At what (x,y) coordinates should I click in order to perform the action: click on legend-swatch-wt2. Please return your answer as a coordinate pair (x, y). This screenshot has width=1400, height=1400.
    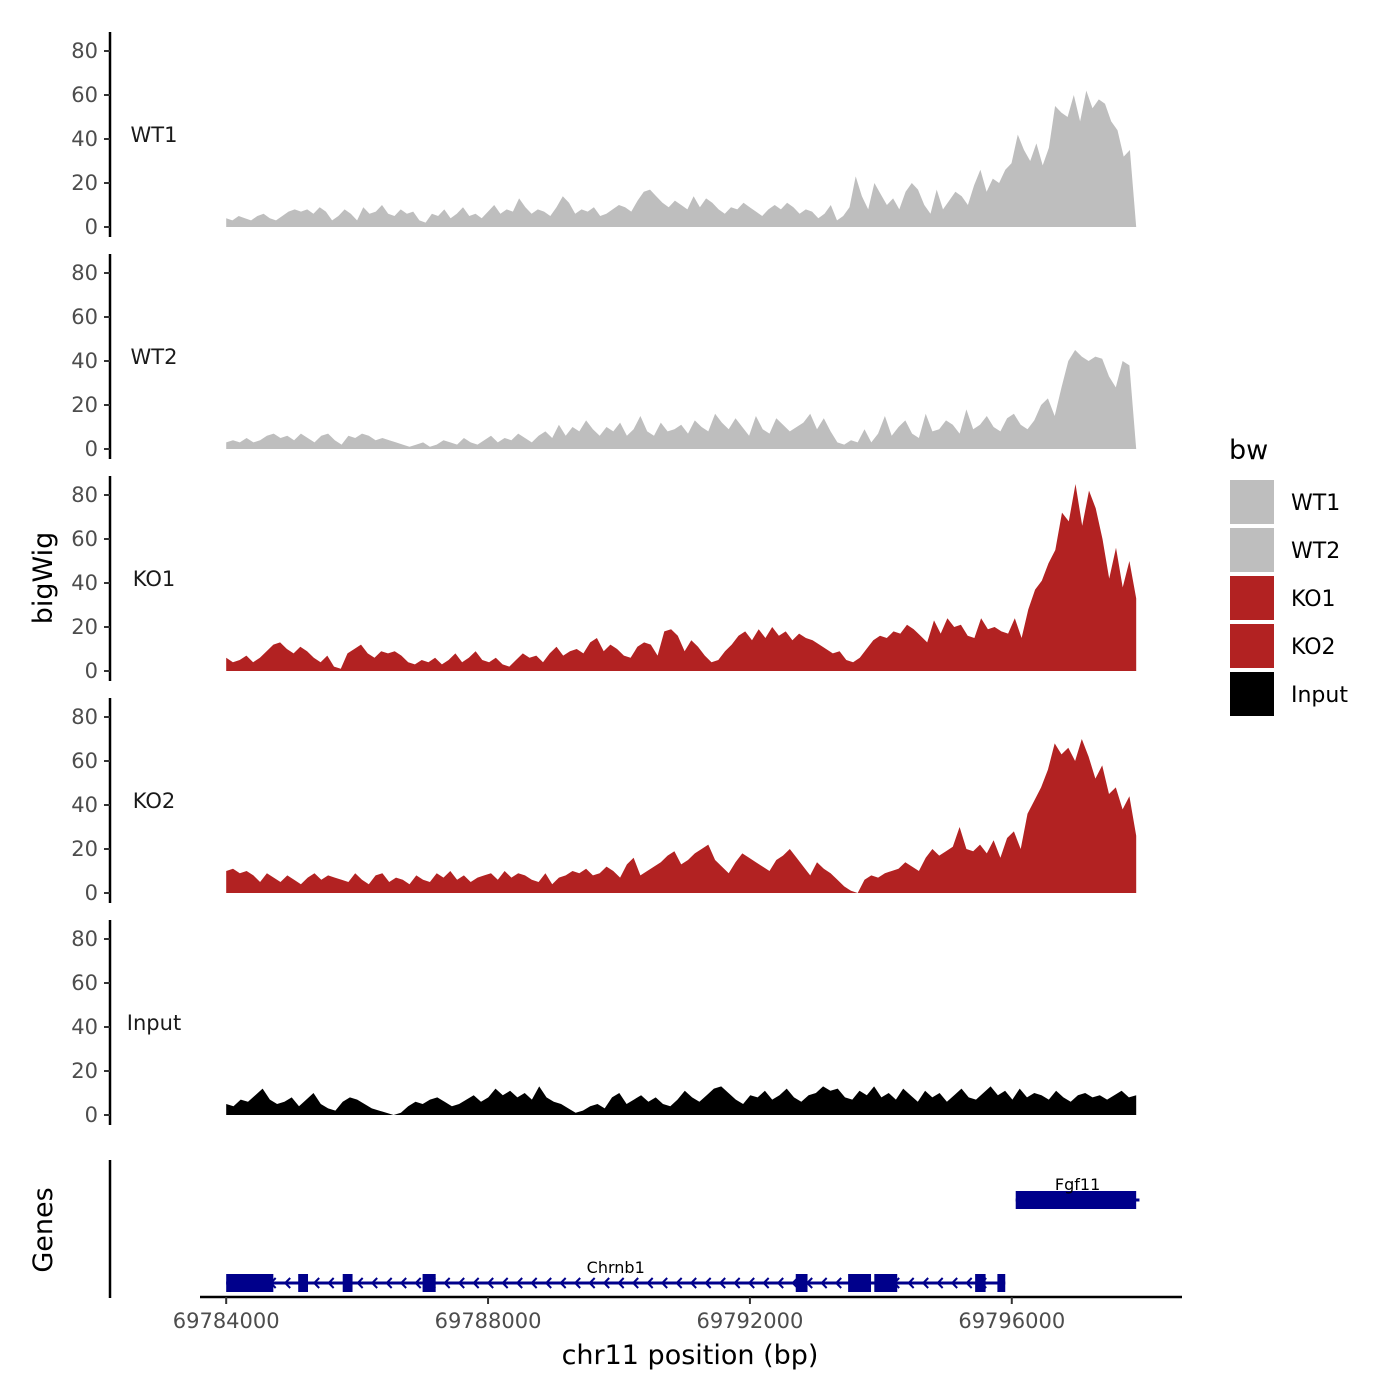
    Looking at the image, I should click on (1252, 550).